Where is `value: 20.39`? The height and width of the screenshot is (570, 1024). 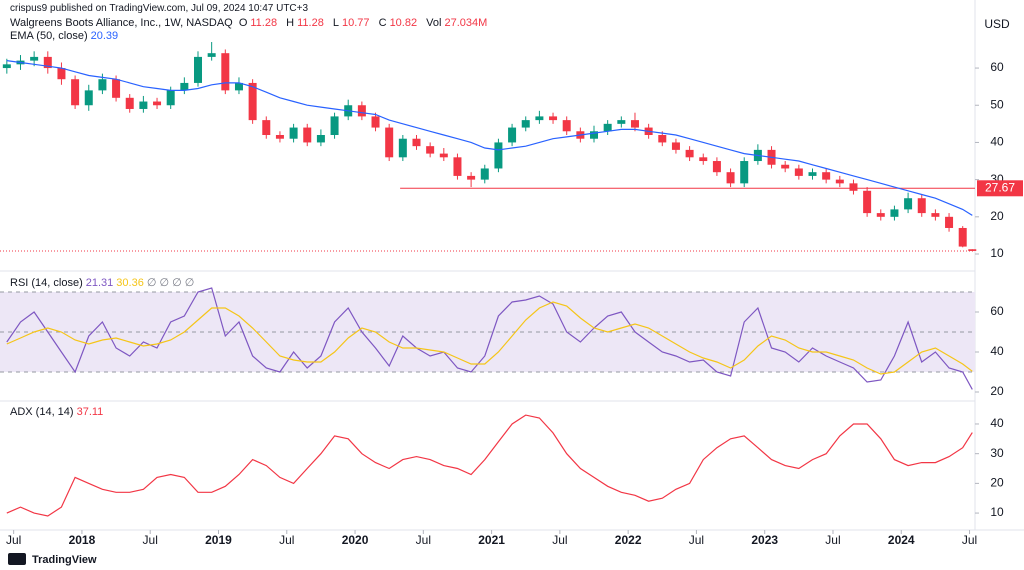 value: 20.39 is located at coordinates (104, 36).